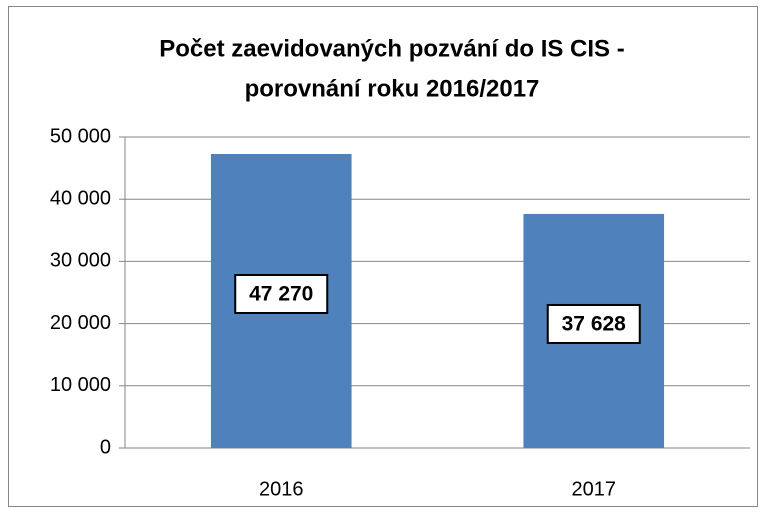 The image size is (766, 510). Describe the element at coordinates (80, 198) in the screenshot. I see `y-tick-label: 40 000` at that location.